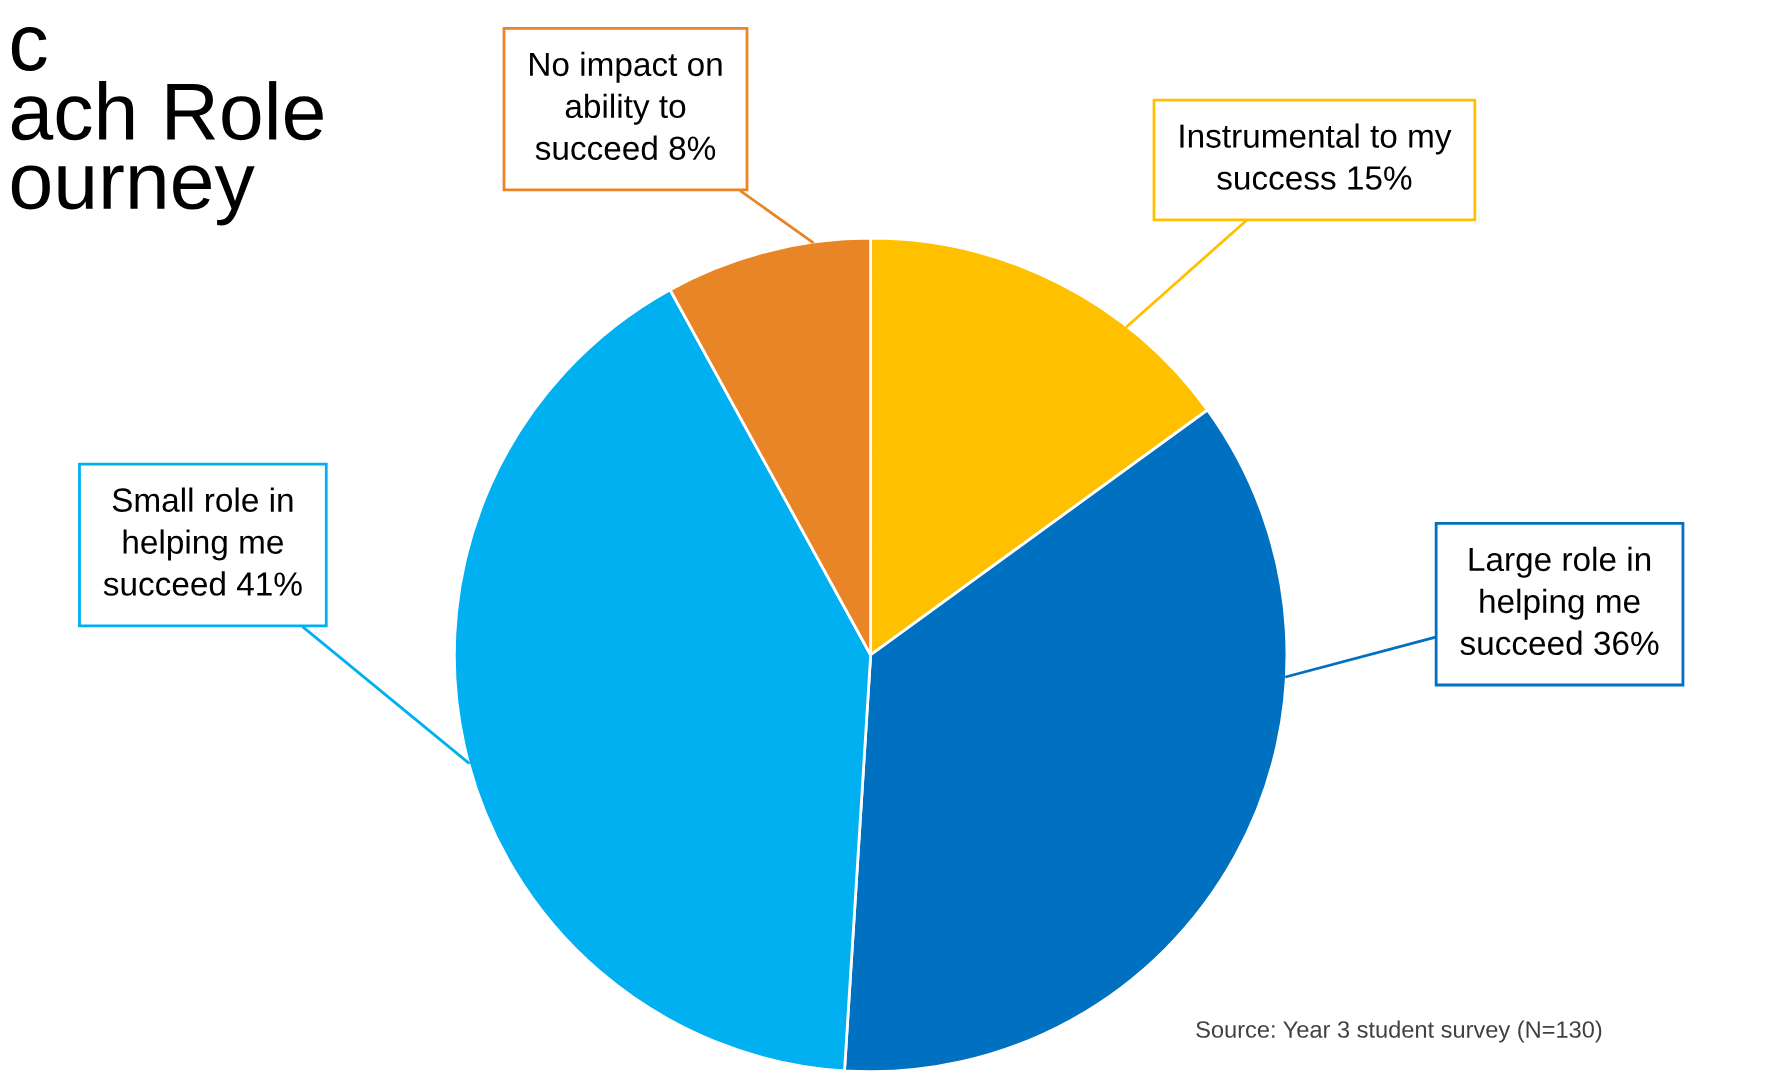 The height and width of the screenshot is (1073, 1792). I want to click on chart-title: c ach Role ourney, so click(167, 126).